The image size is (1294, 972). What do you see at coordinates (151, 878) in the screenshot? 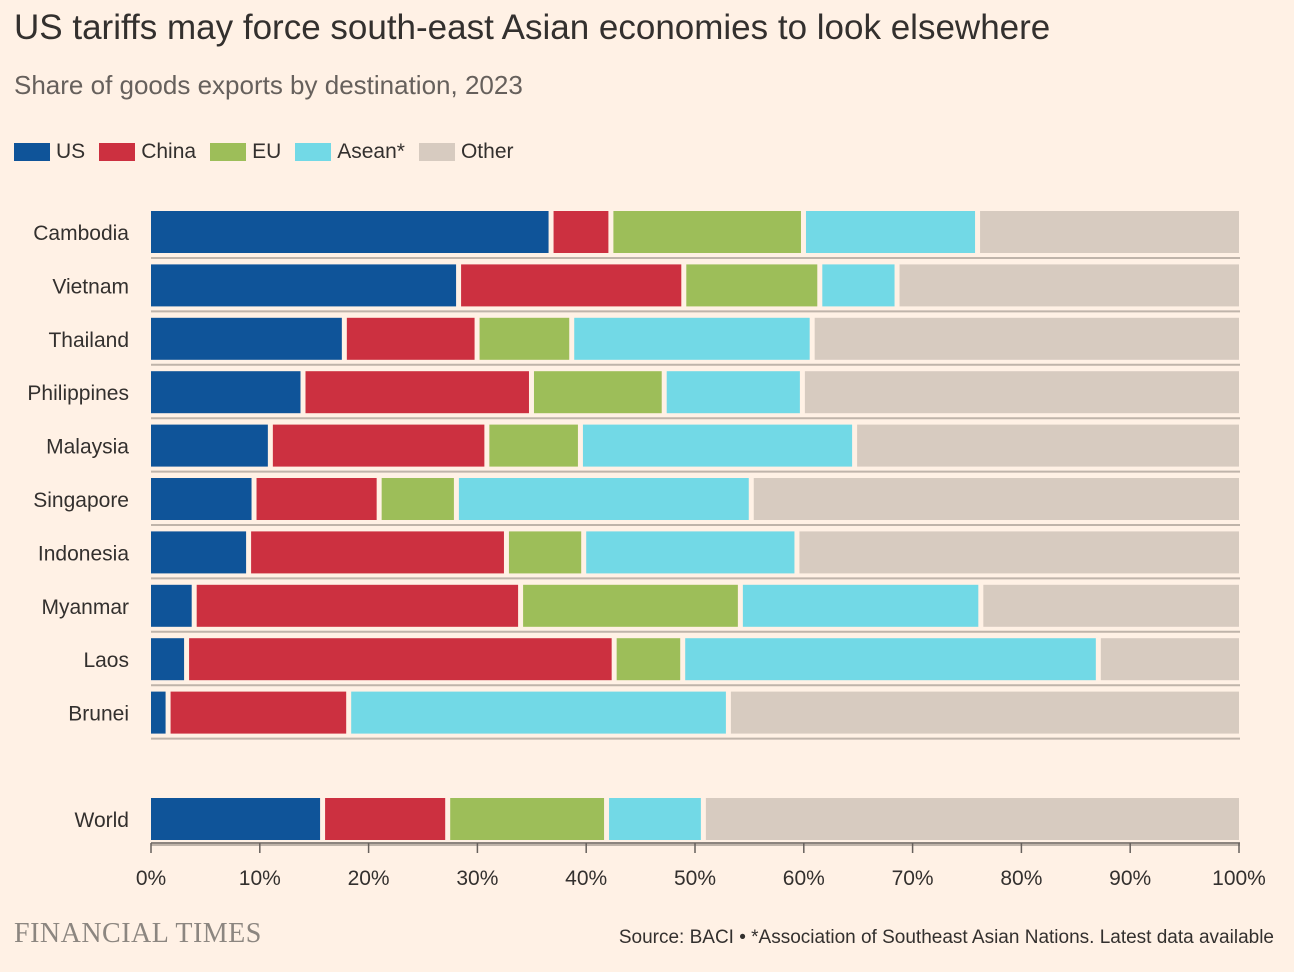
I see `x-tick-label: 0%` at bounding box center [151, 878].